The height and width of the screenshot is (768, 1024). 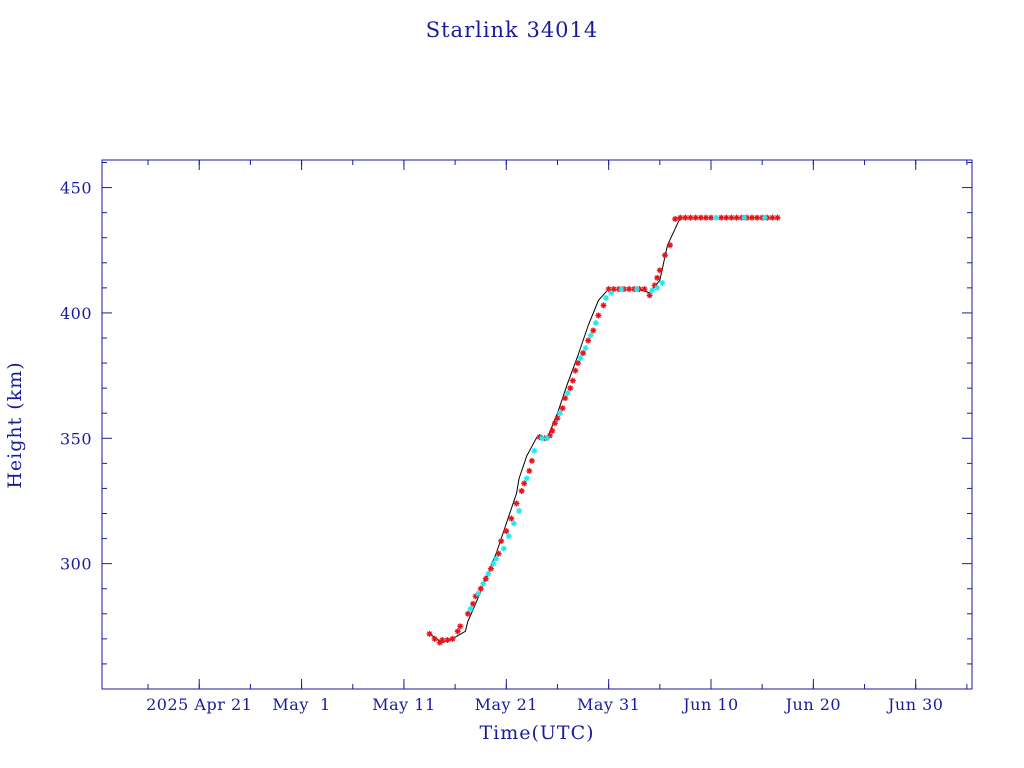 I want to click on y-axis-label: Height (km), so click(x=15, y=424).